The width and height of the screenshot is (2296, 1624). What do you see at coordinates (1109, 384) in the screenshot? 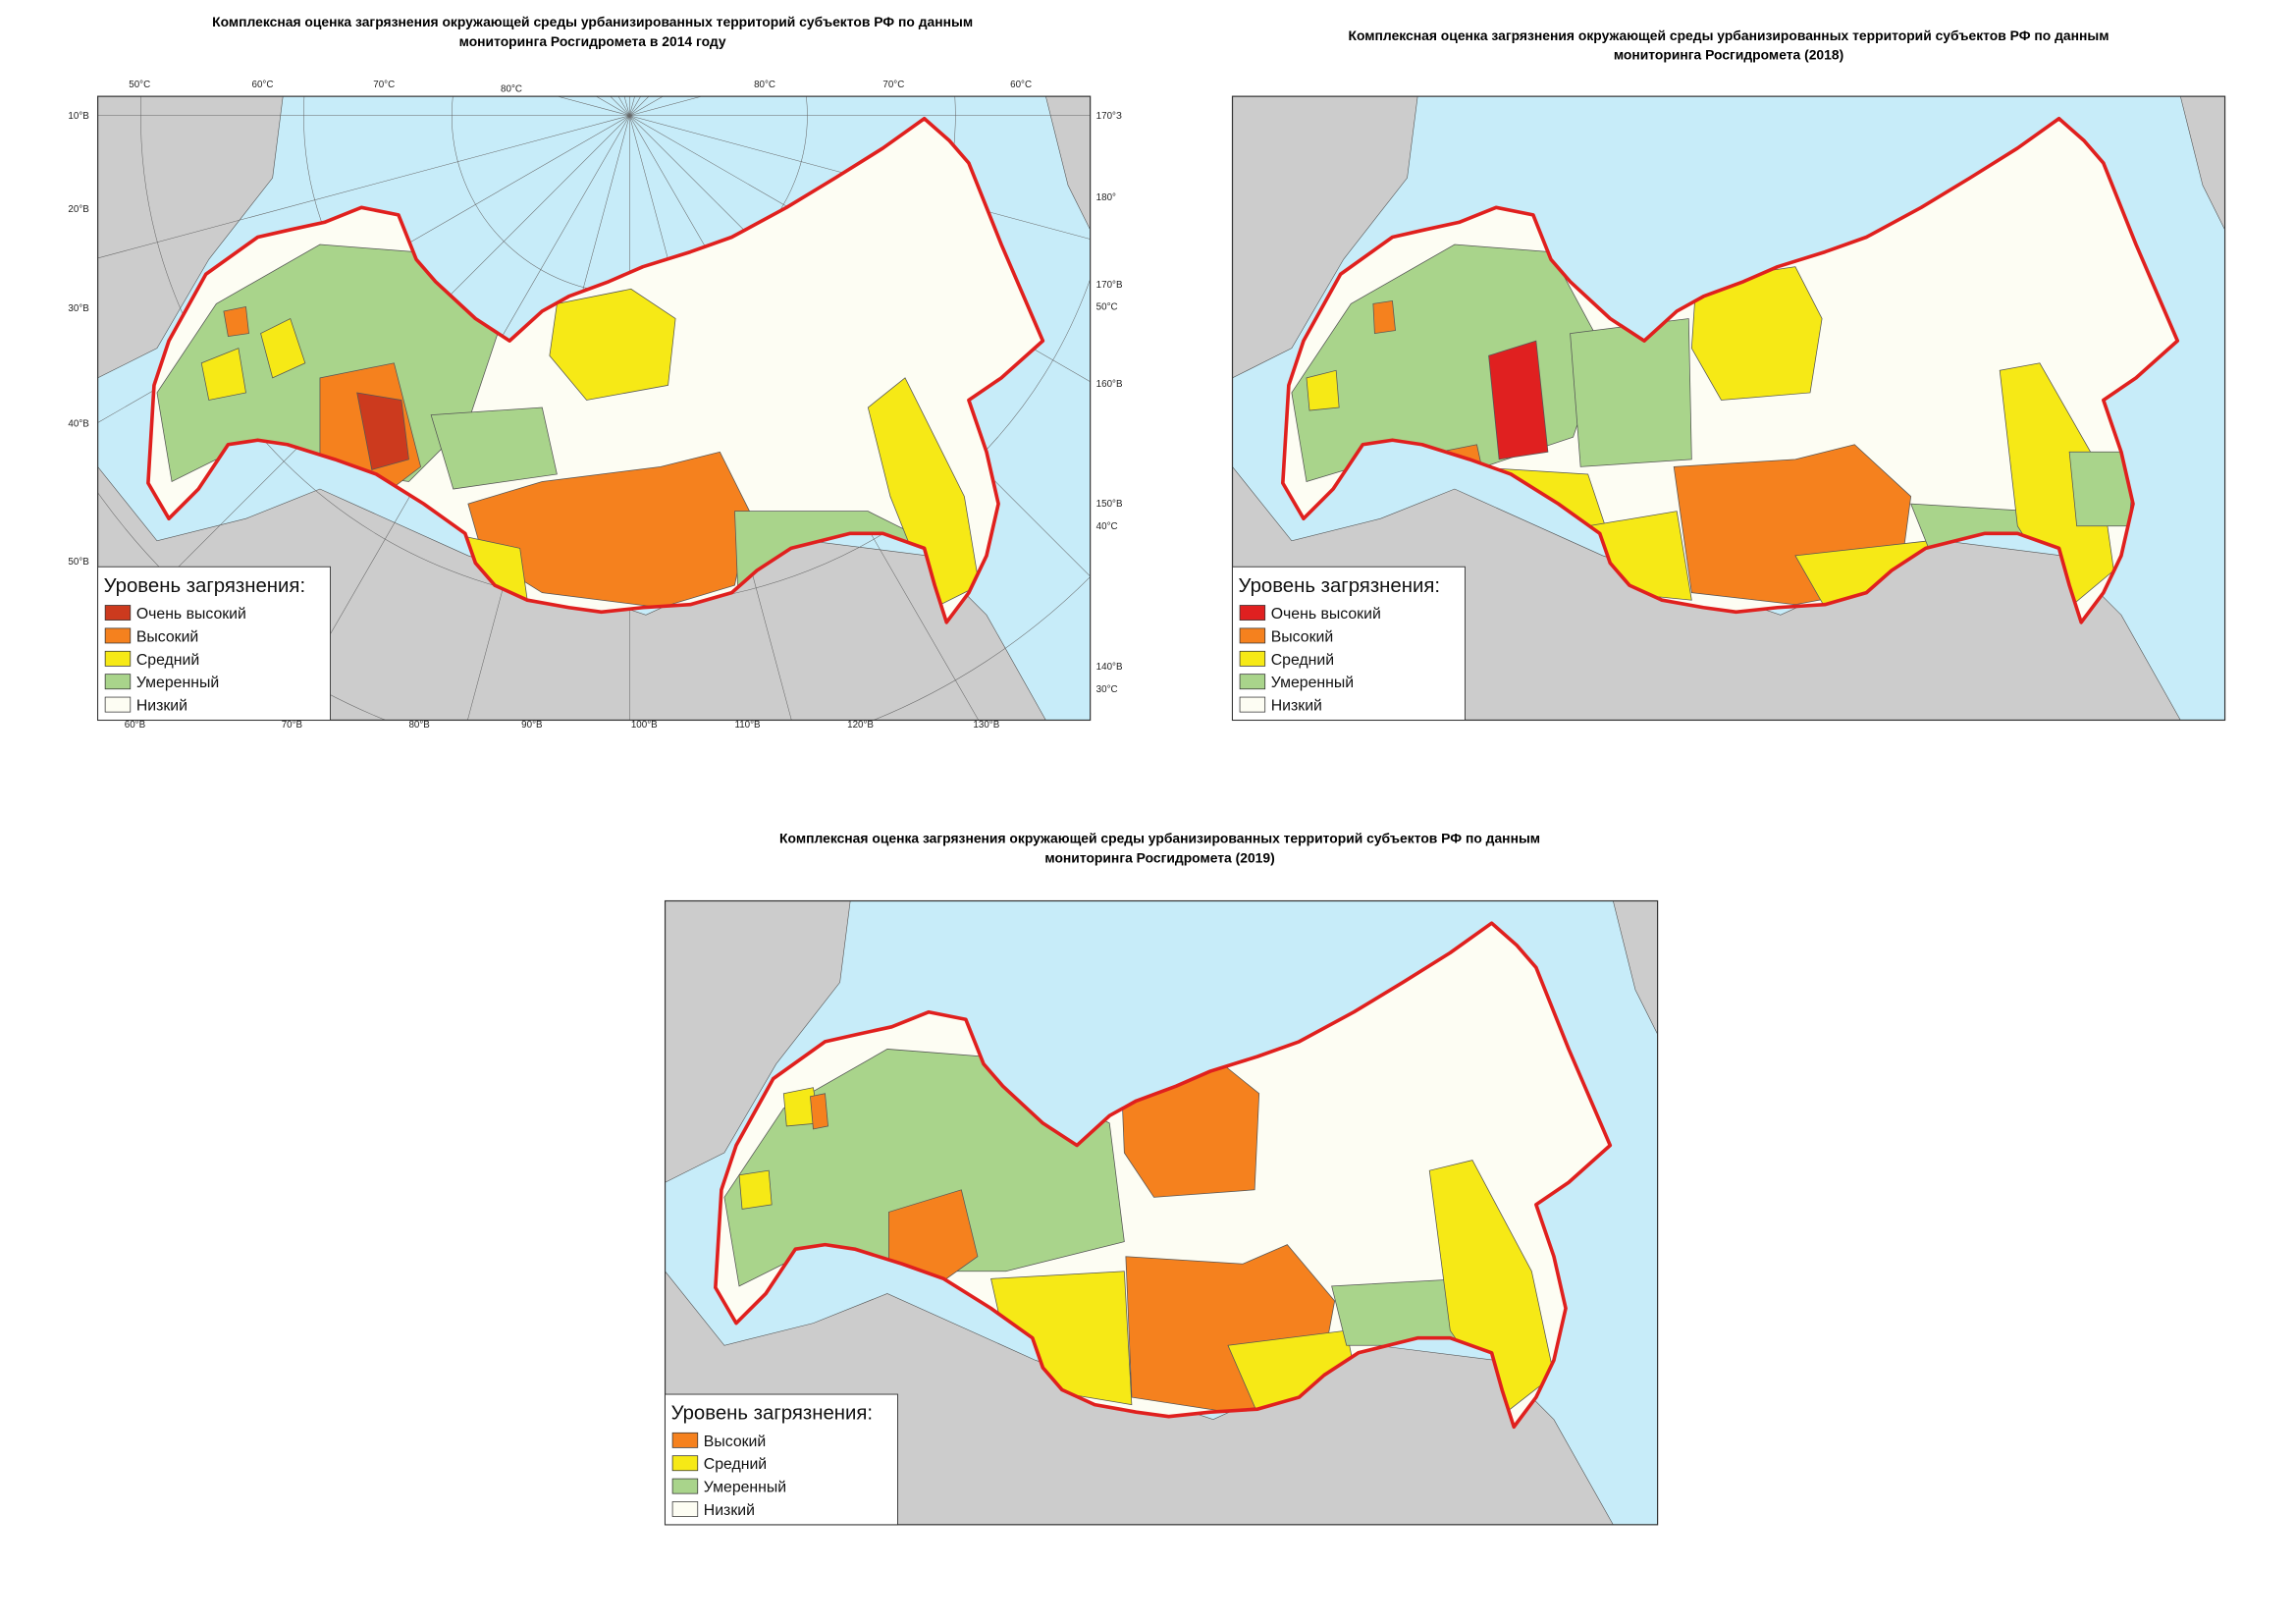
I see `graticule-label: 160°В` at bounding box center [1109, 384].